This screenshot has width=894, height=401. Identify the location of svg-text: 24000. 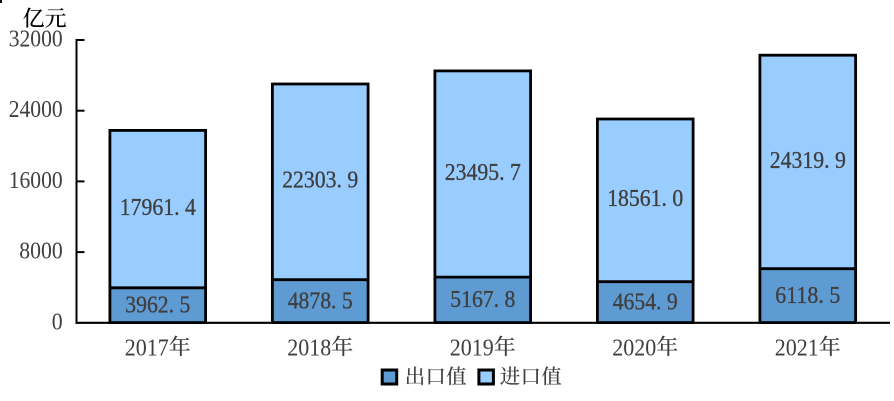
(36, 110).